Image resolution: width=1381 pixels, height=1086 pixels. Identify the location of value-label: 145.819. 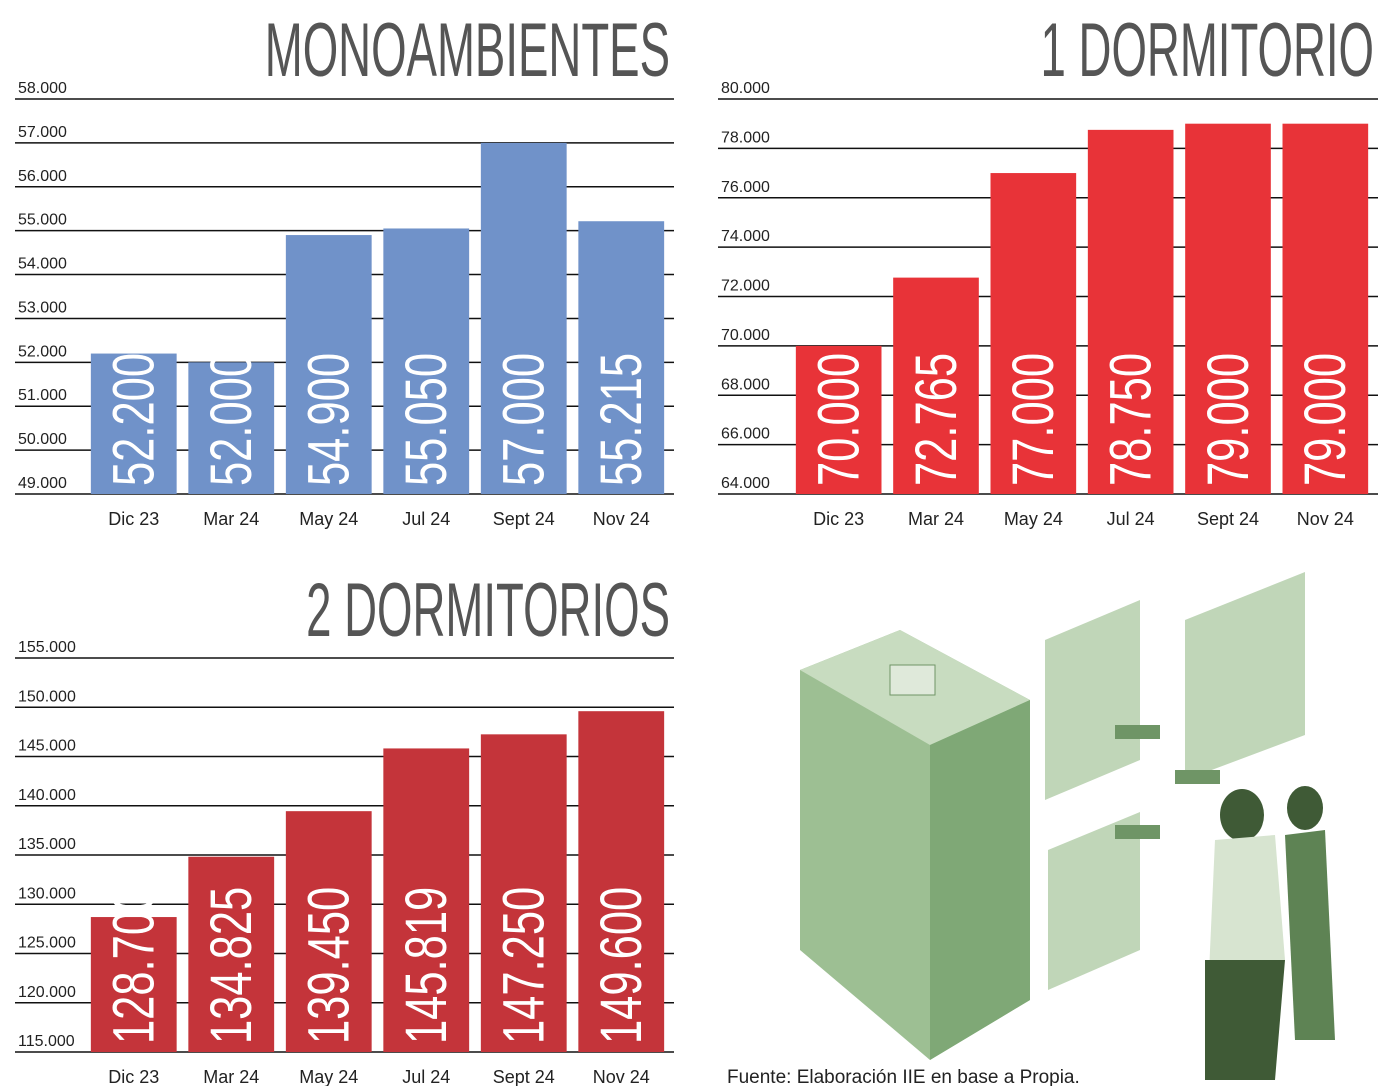
(426, 965).